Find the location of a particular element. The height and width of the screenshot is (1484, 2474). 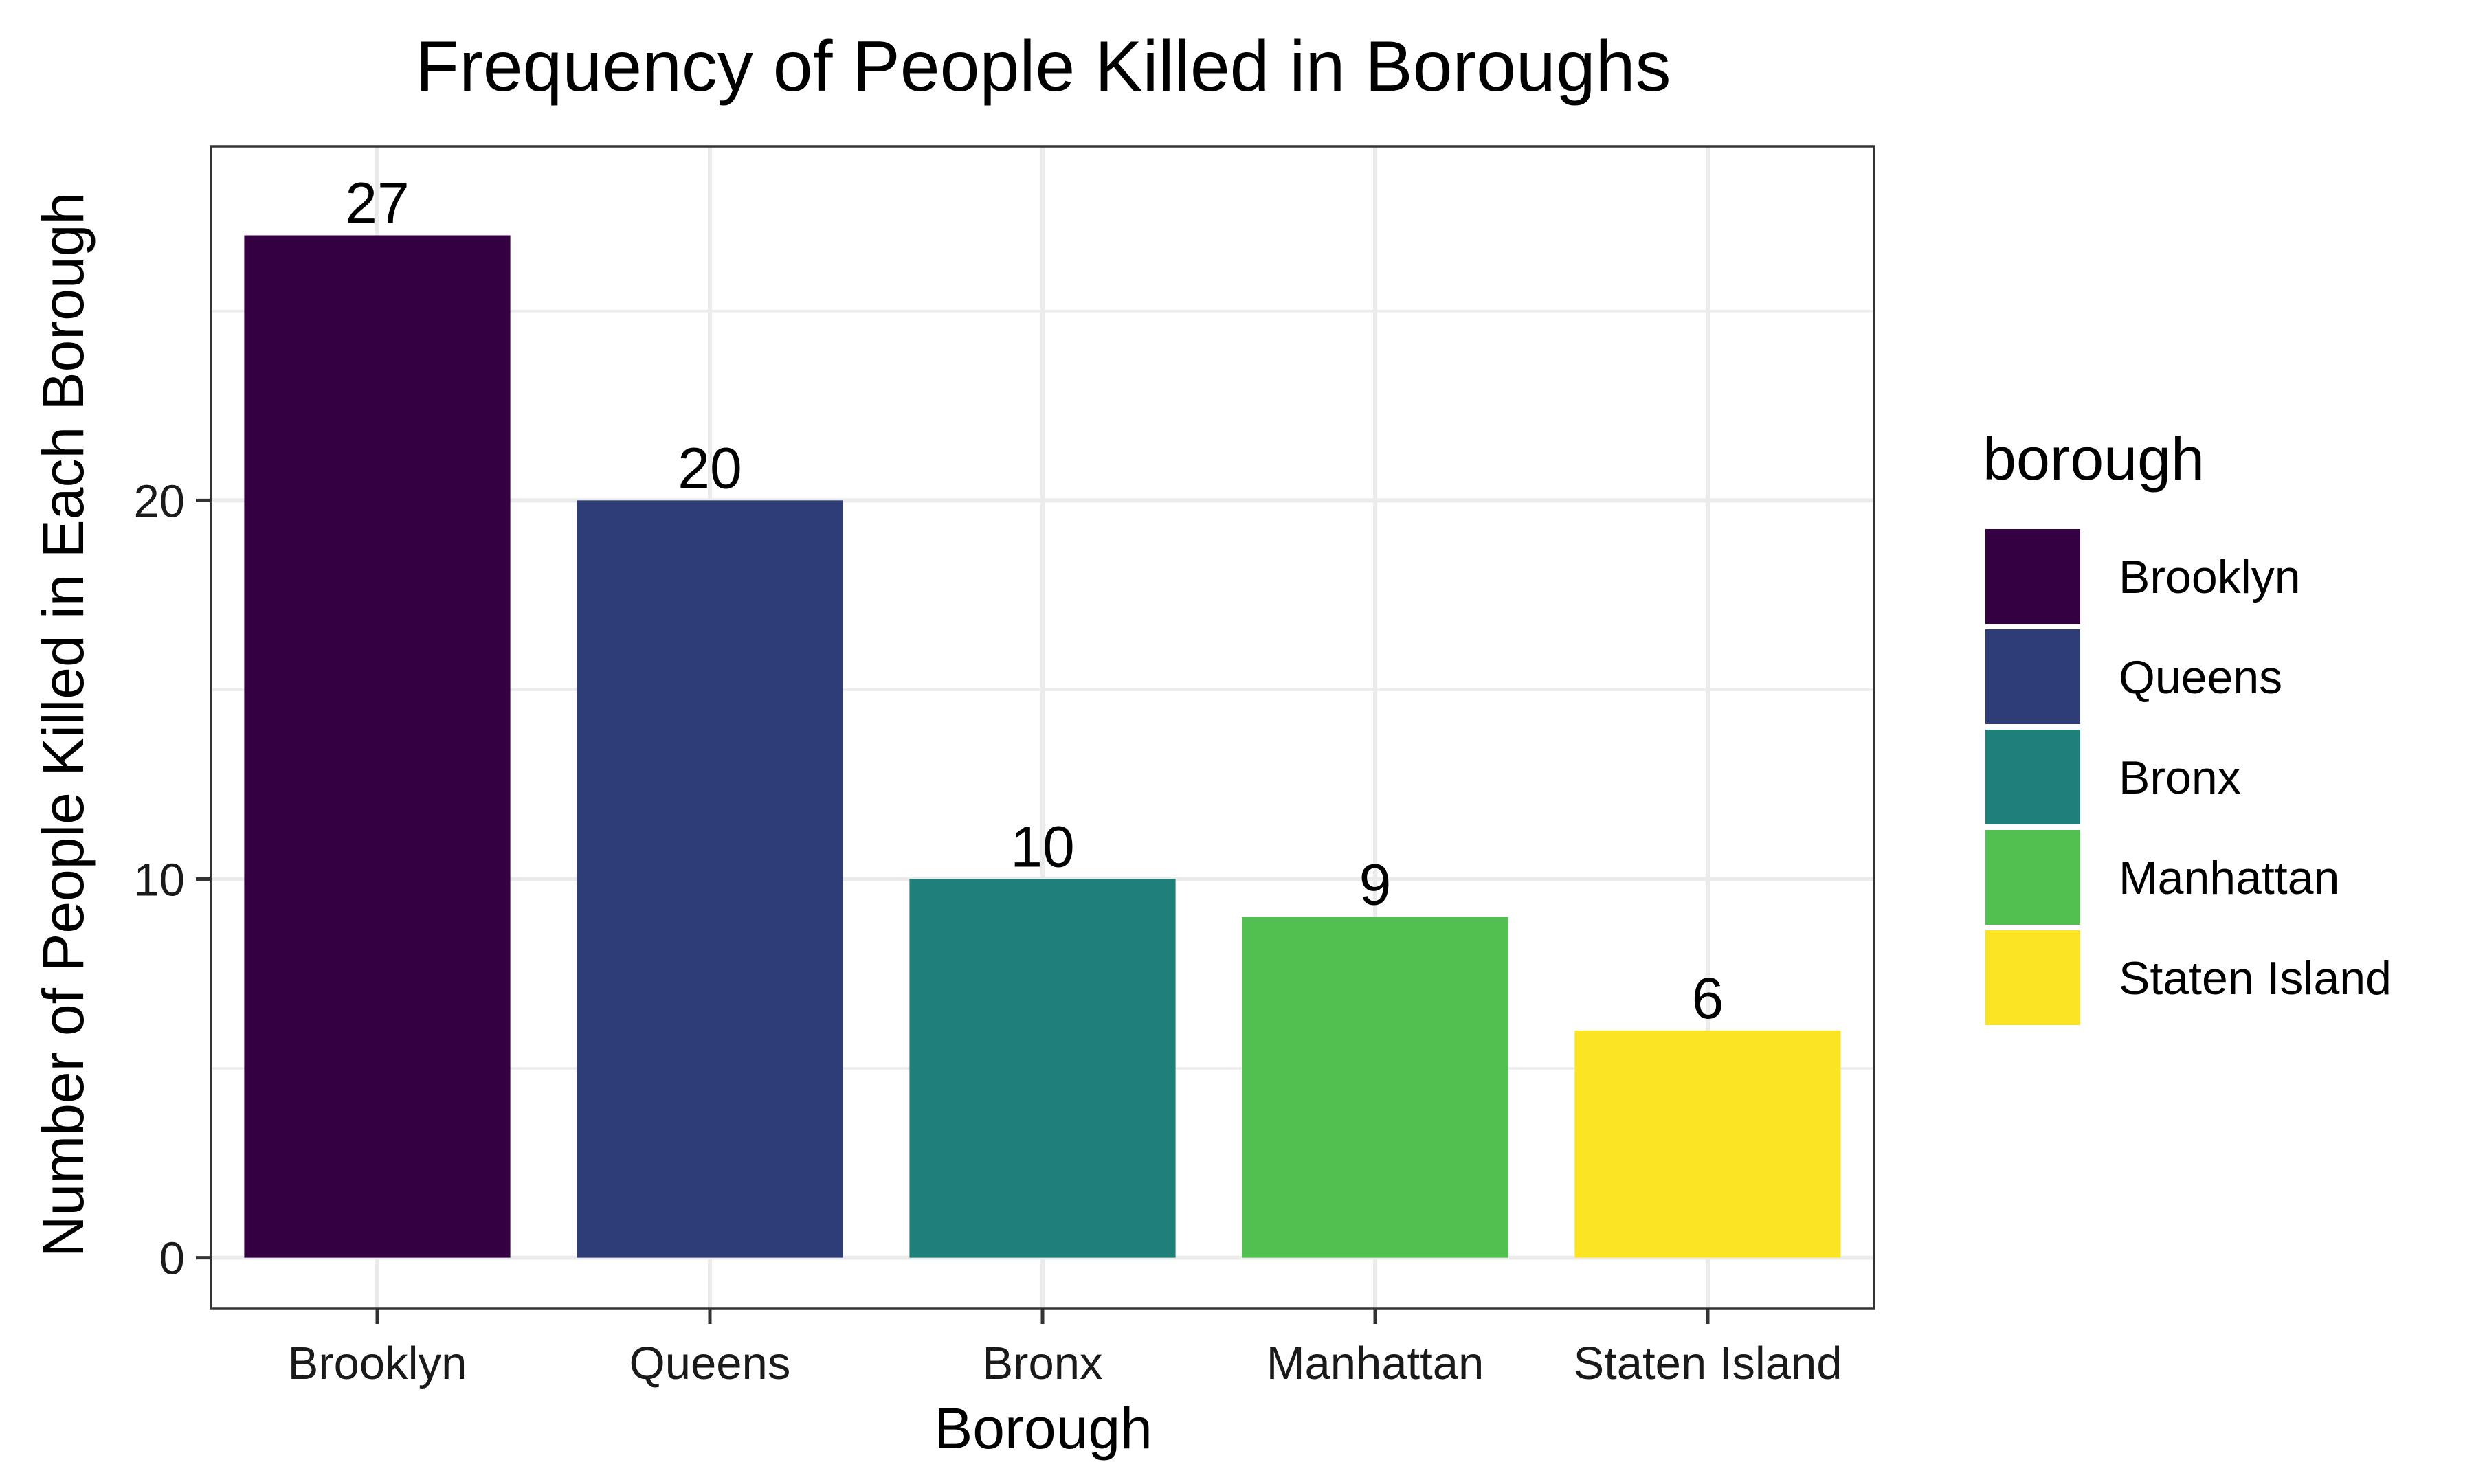

chart-title: Frequency of People Killed in Boroughs is located at coordinates (1043, 66).